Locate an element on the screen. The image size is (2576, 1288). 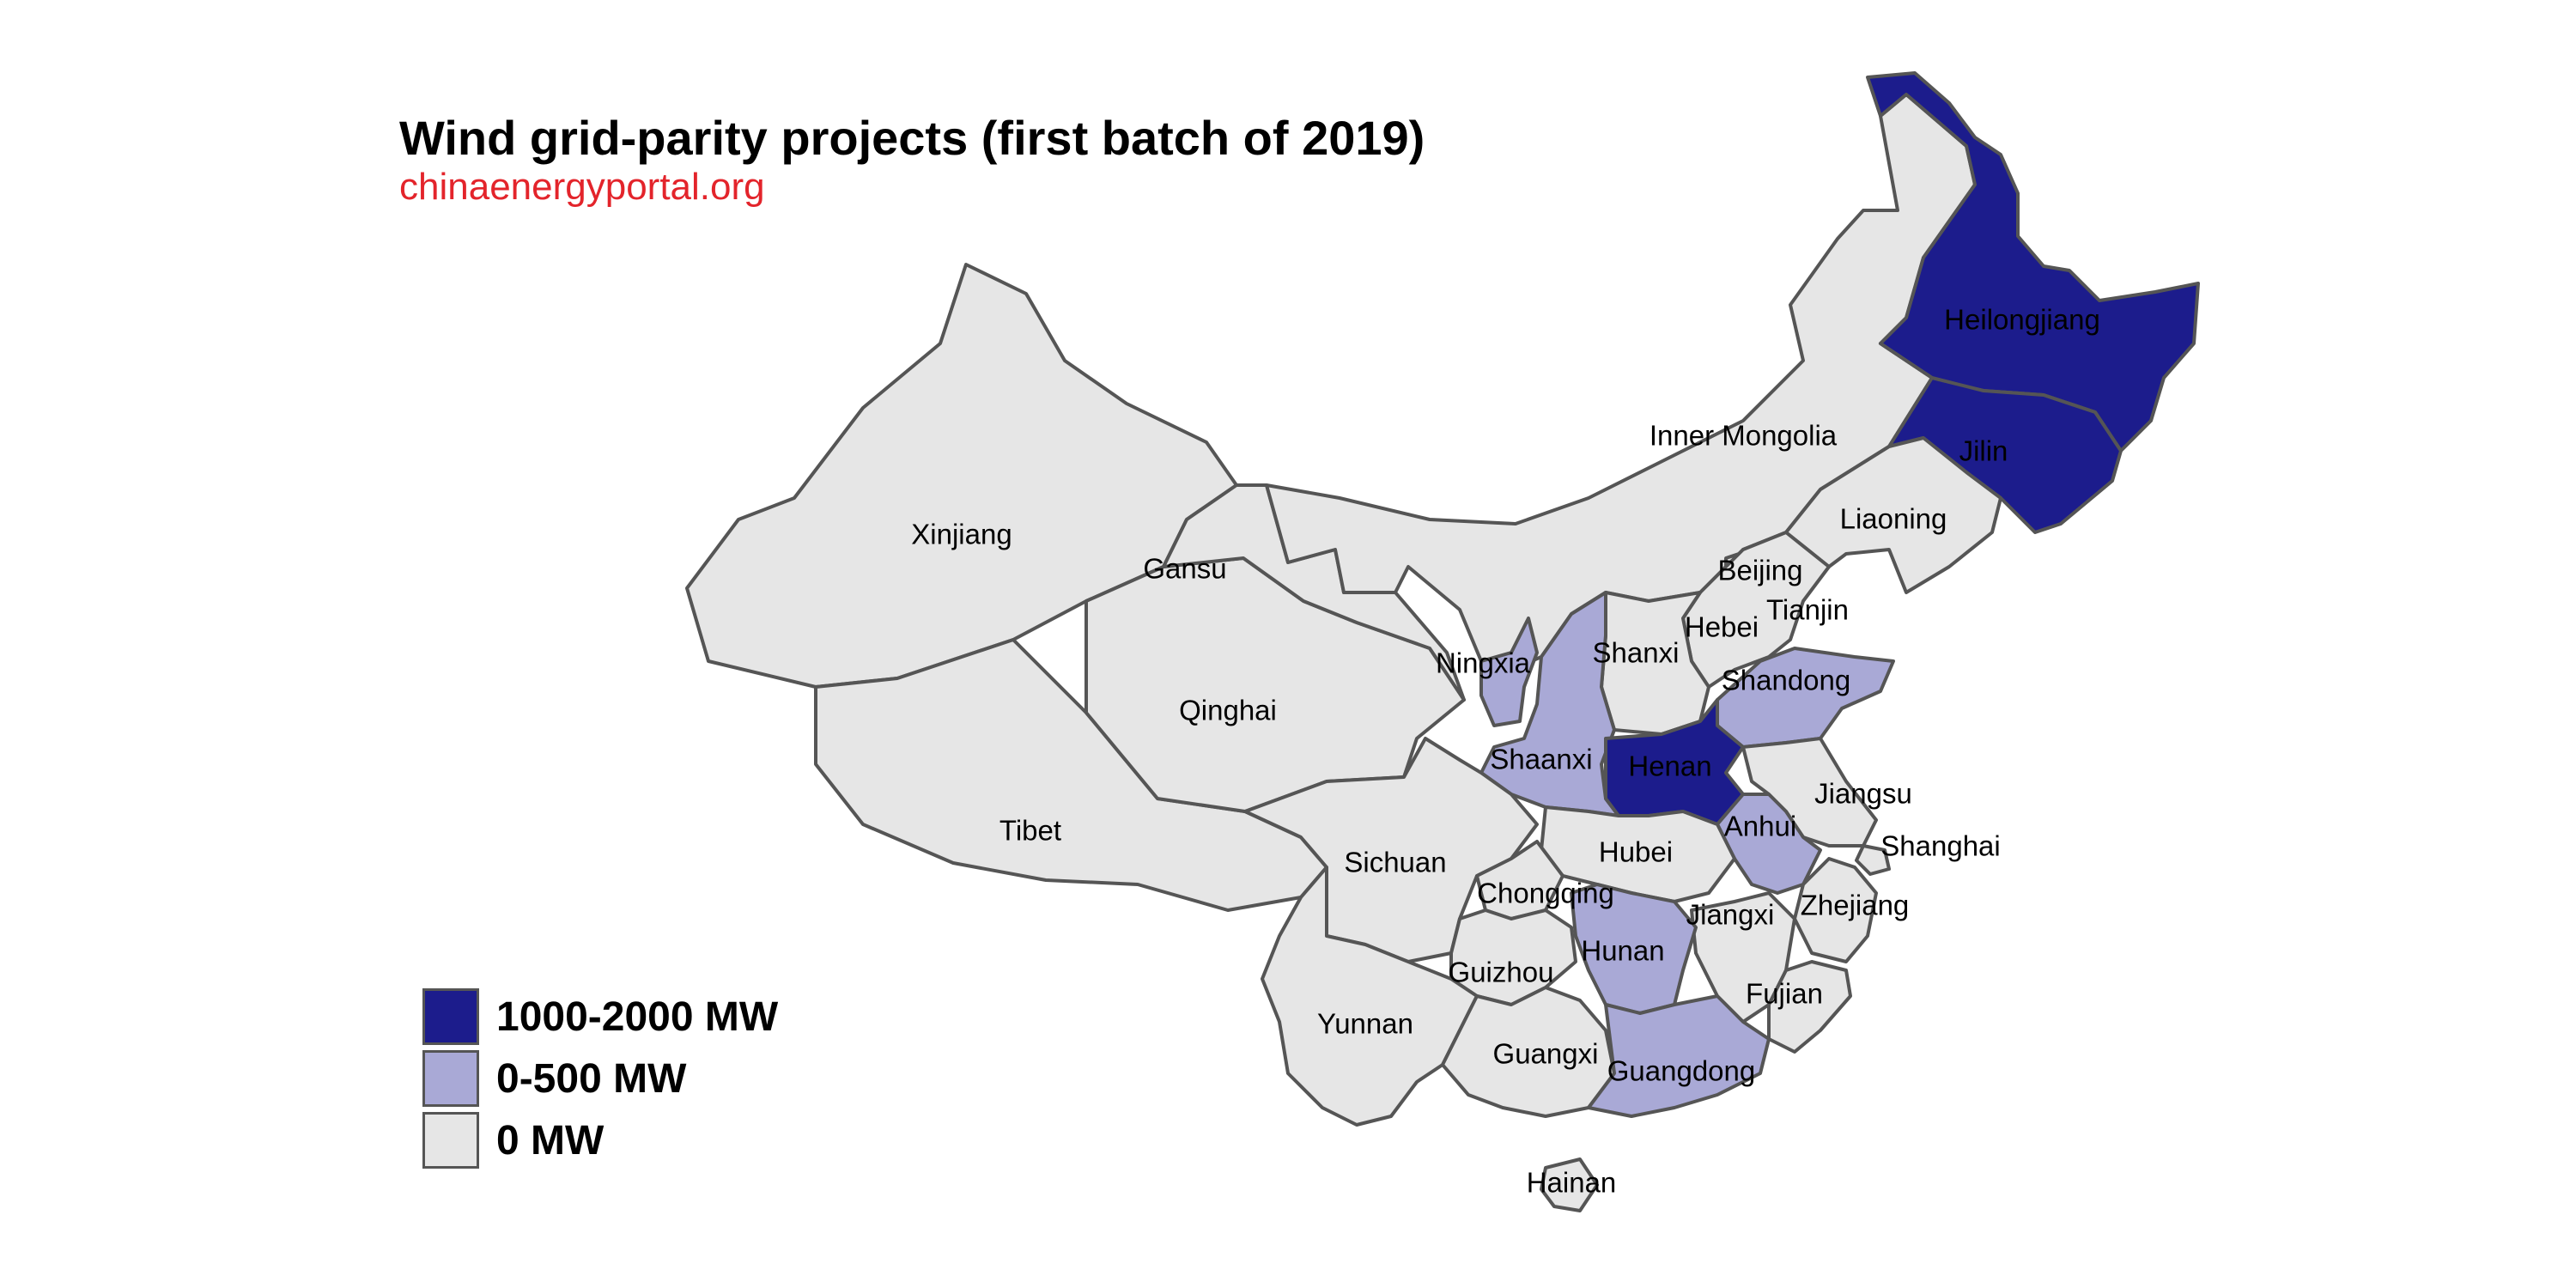
legend-label-low: 0-500 MW is located at coordinates (591, 1078).